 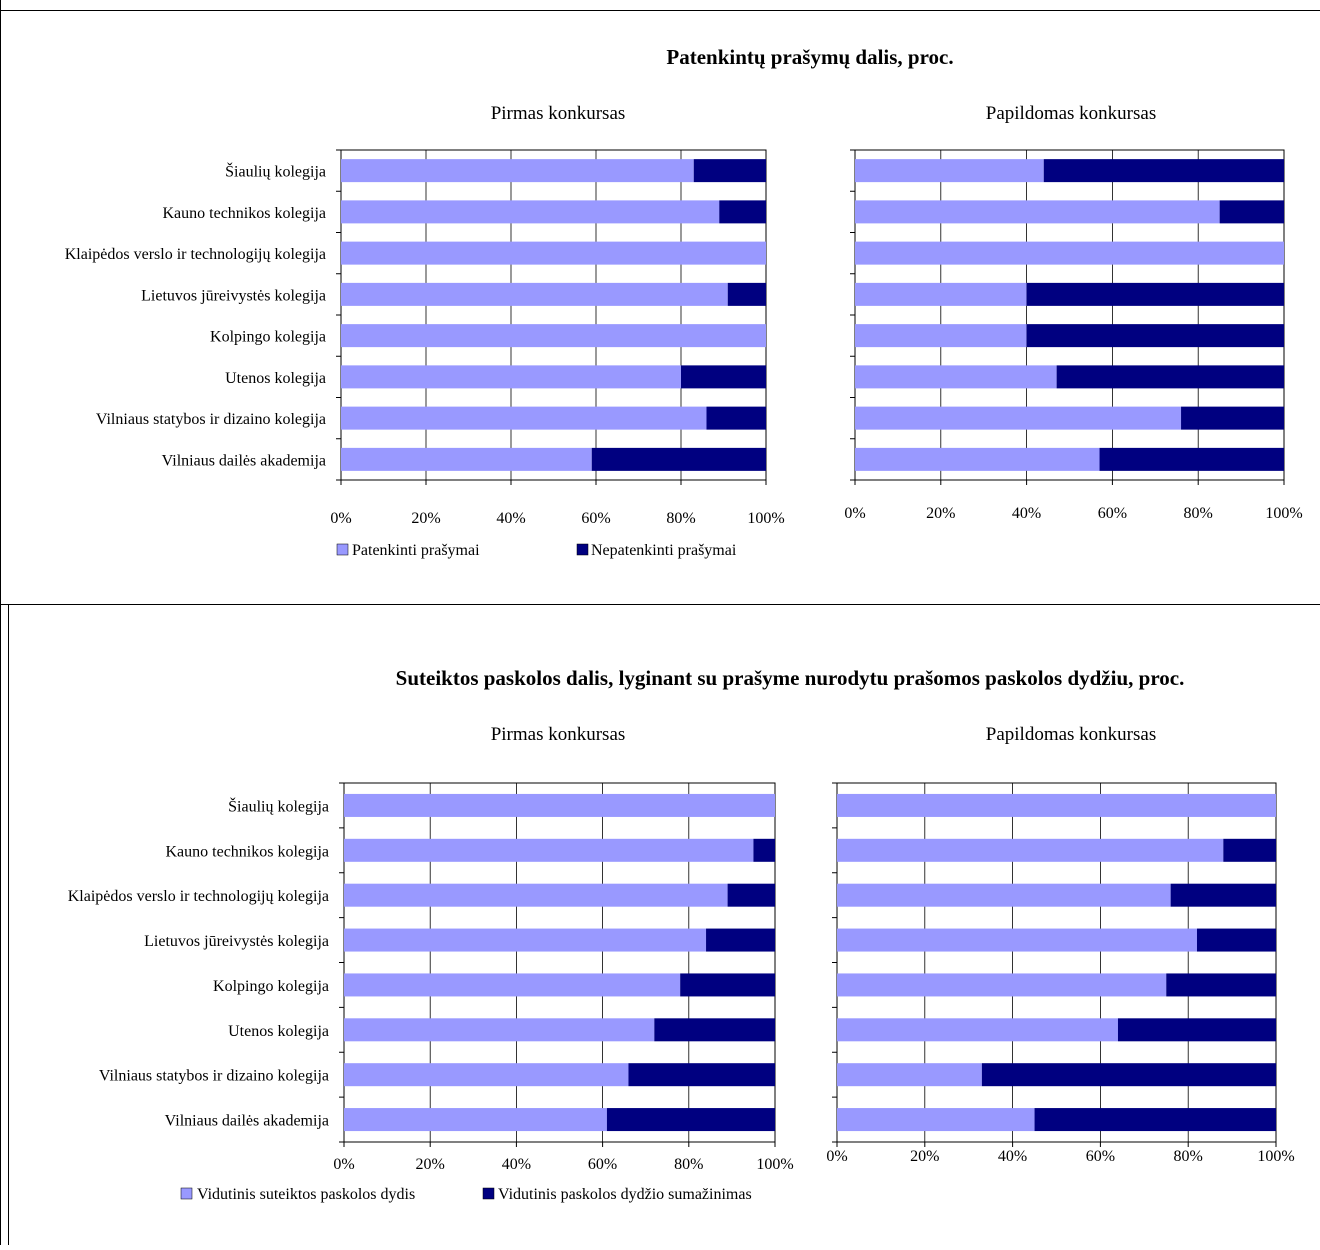 I want to click on legend-label: Patenkinti prašymai, so click(x=416, y=550).